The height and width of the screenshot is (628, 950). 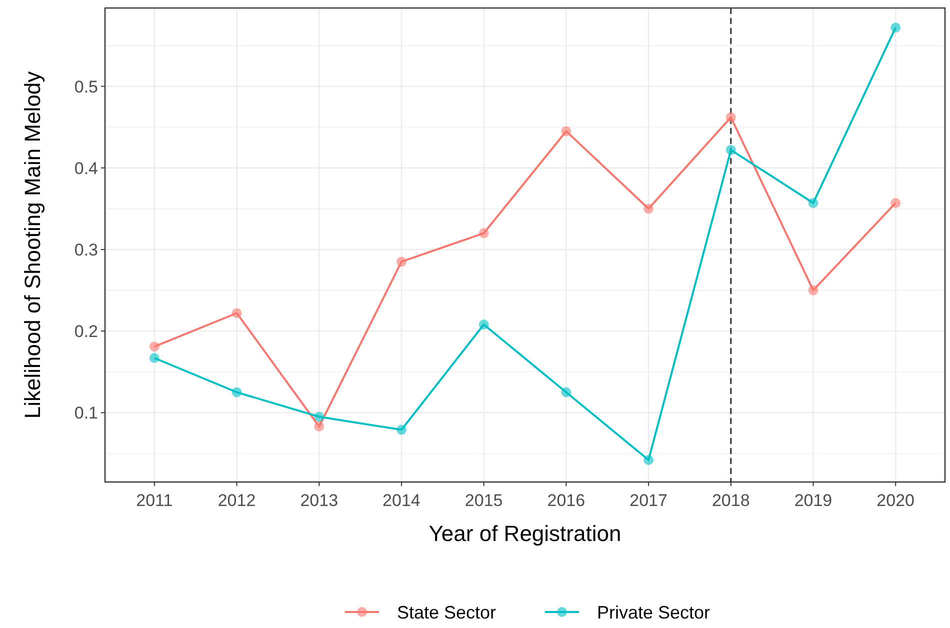 I want to click on x-tick-label: 2017, so click(x=649, y=500).